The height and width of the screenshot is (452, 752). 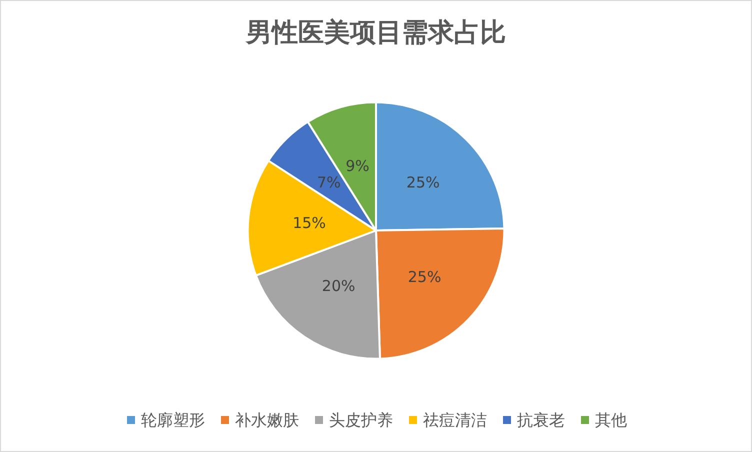 I want to click on legend-label: 祛痘清洁, so click(x=455, y=420).